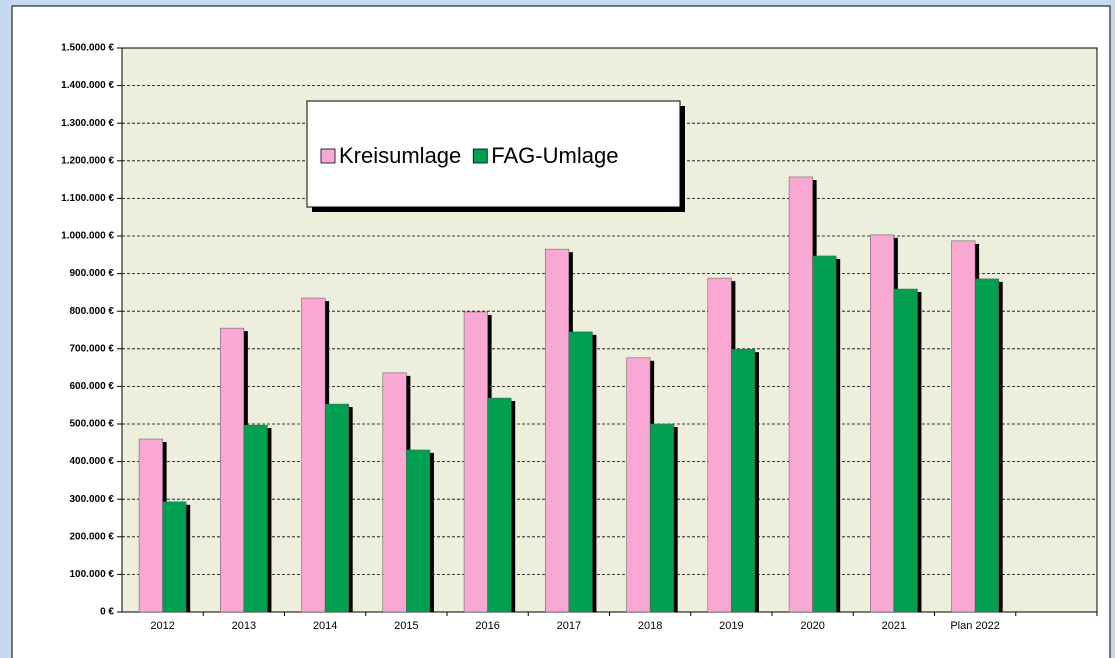 This screenshot has width=1115, height=658. Describe the element at coordinates (406, 626) in the screenshot. I see `x-tick-label: 2015` at that location.